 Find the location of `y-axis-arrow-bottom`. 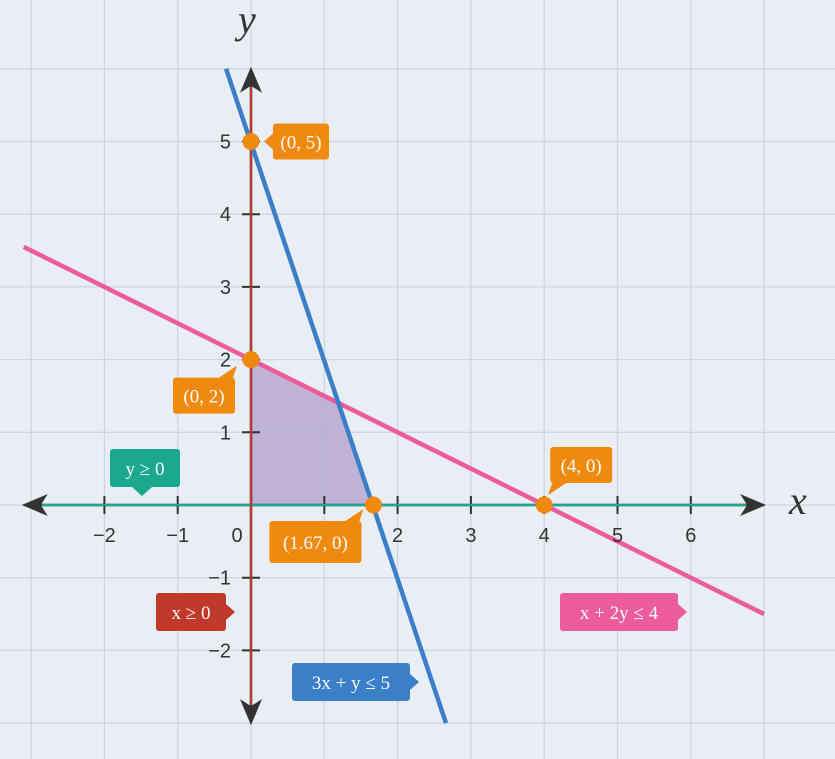

y-axis-arrow-bottom is located at coordinates (251, 712).